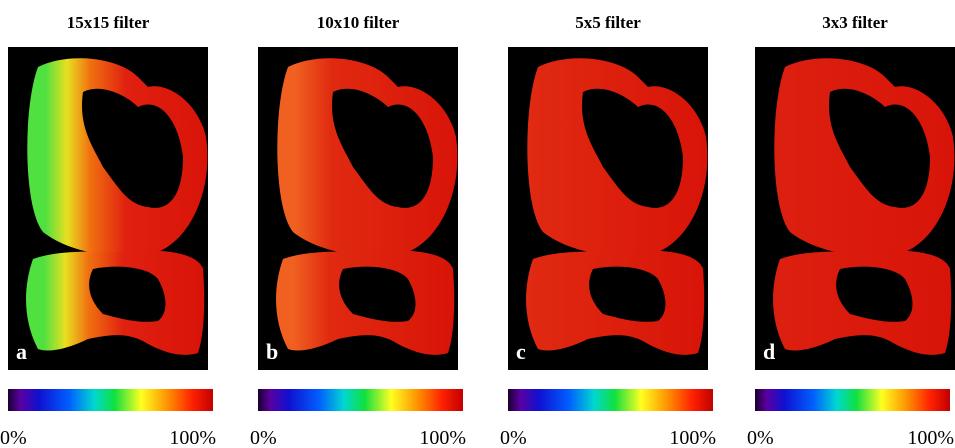  What do you see at coordinates (108, 22) in the screenshot?
I see `panel-title: 15x15 filter` at bounding box center [108, 22].